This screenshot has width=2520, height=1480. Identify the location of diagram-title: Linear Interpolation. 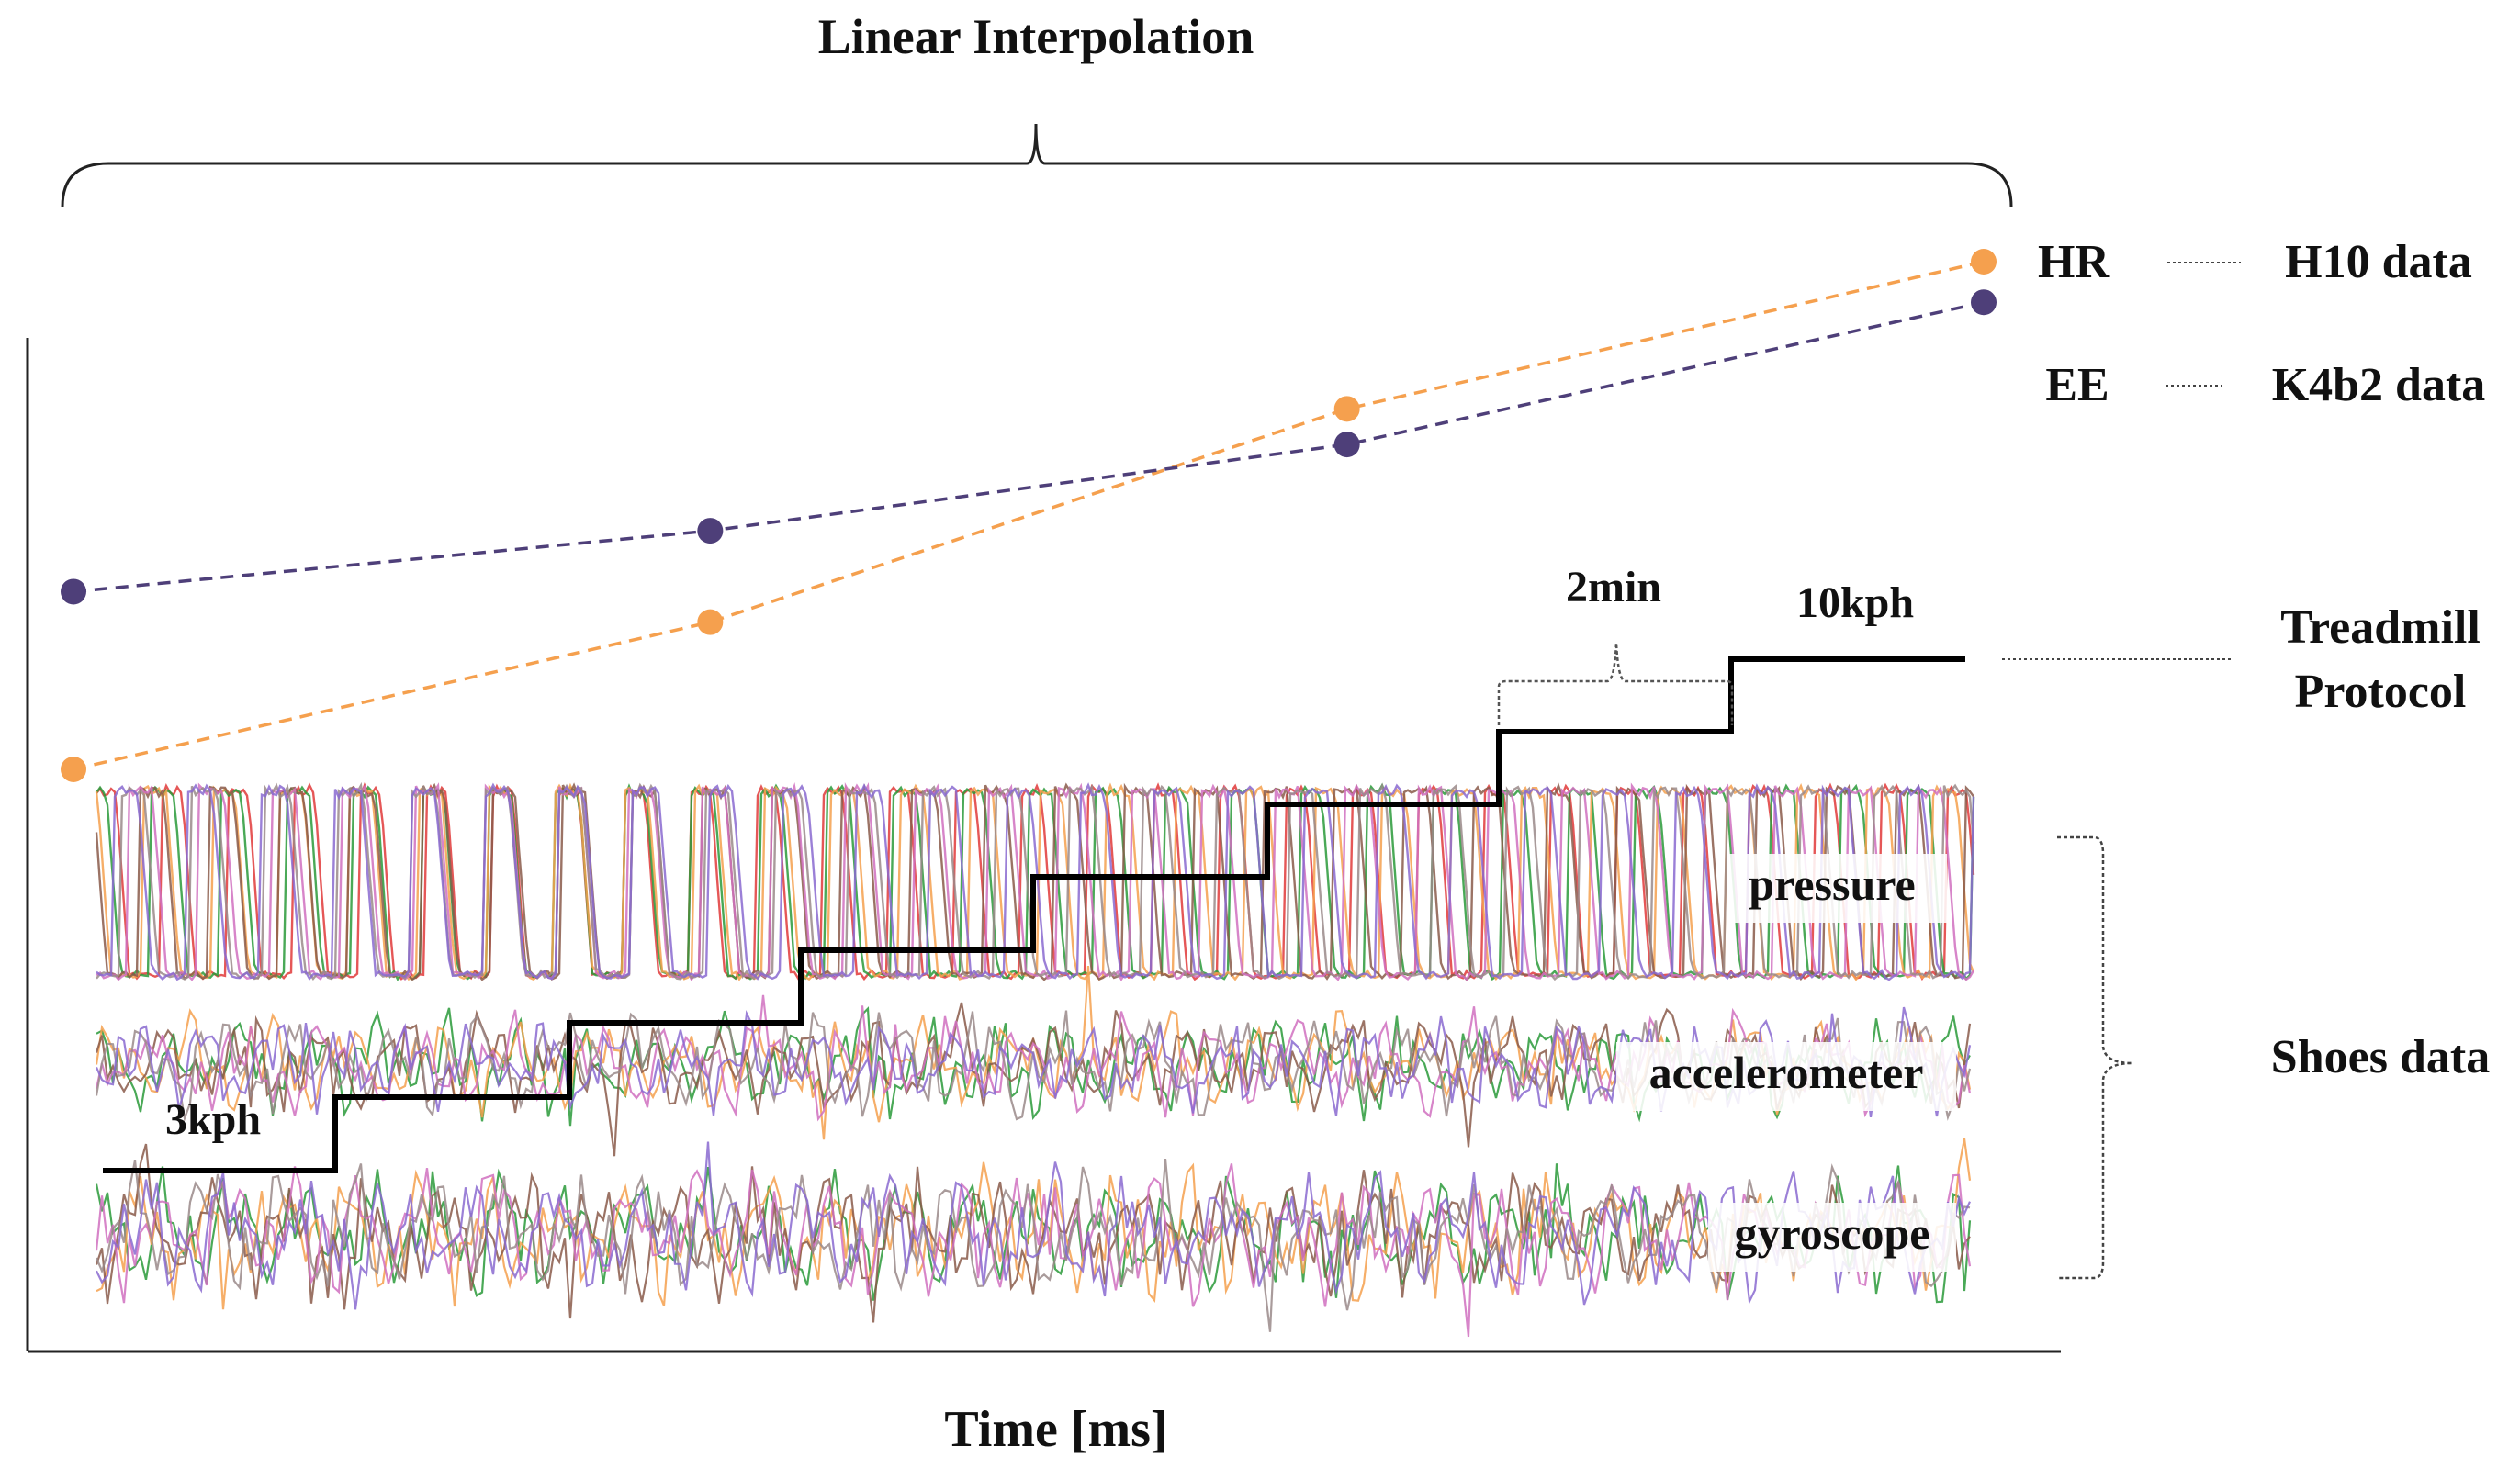
(1036, 36).